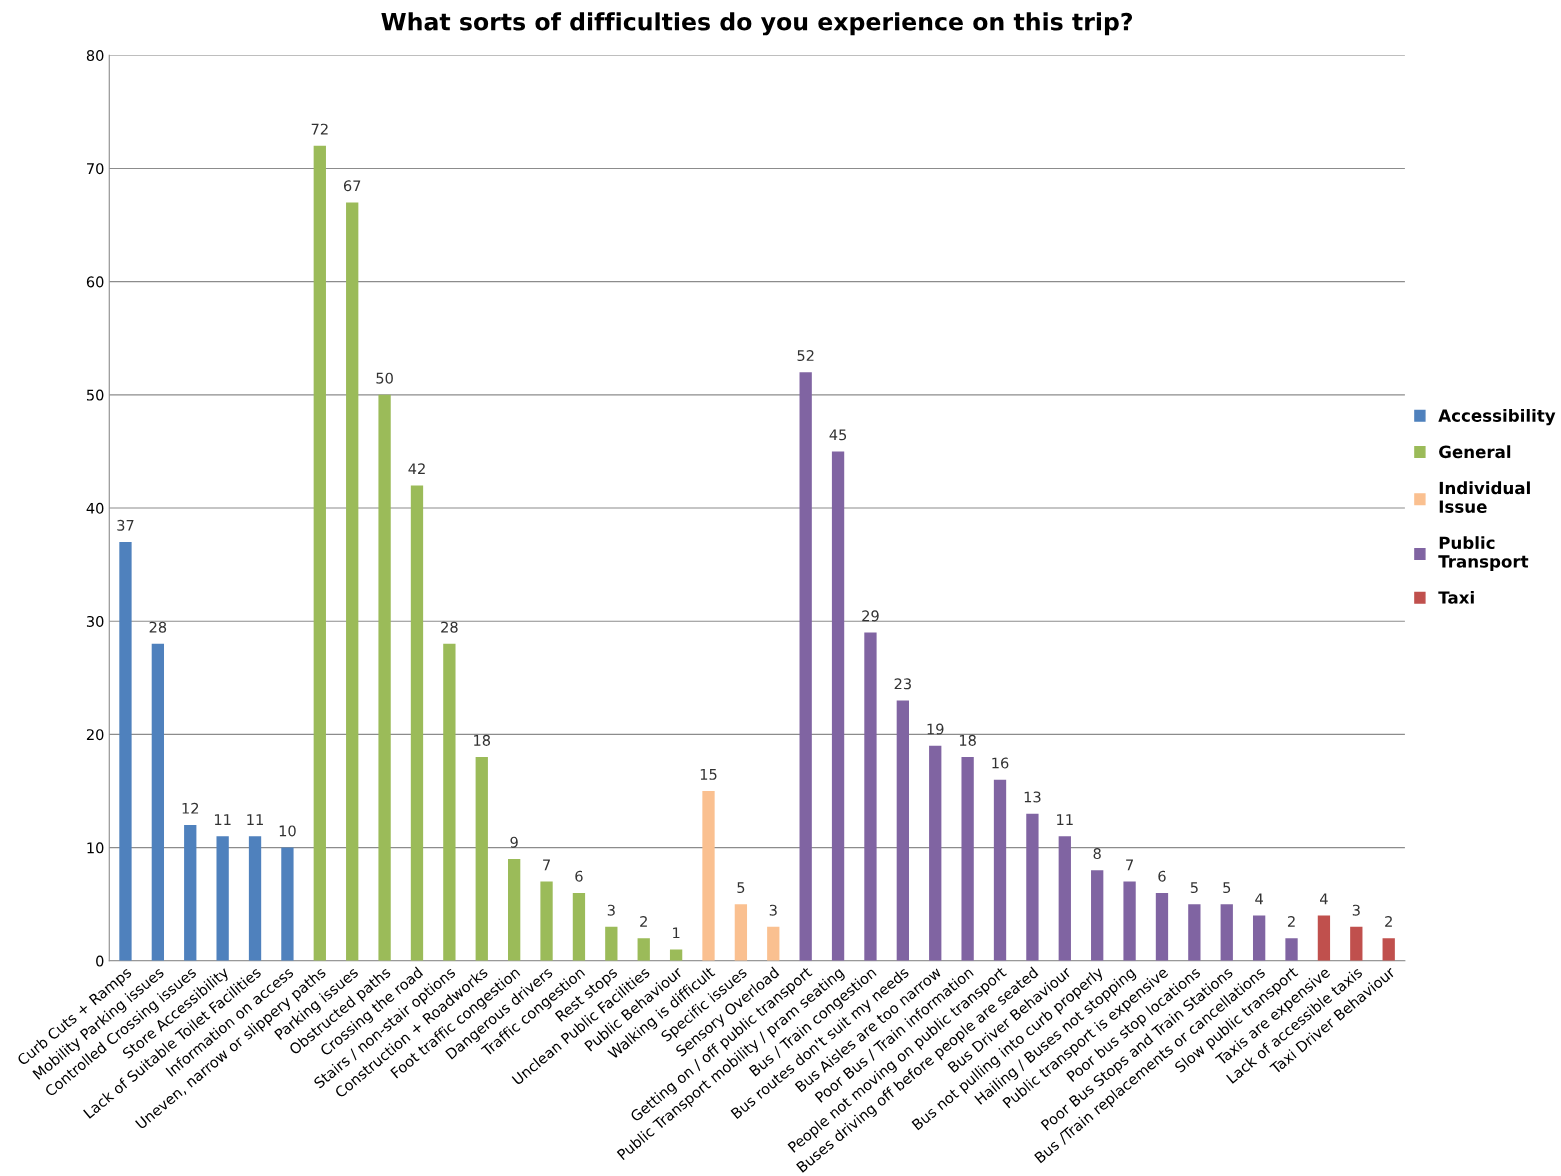 The height and width of the screenshot is (1176, 1561). Describe the element at coordinates (676, 933) in the screenshot. I see `data-label: 1` at that location.